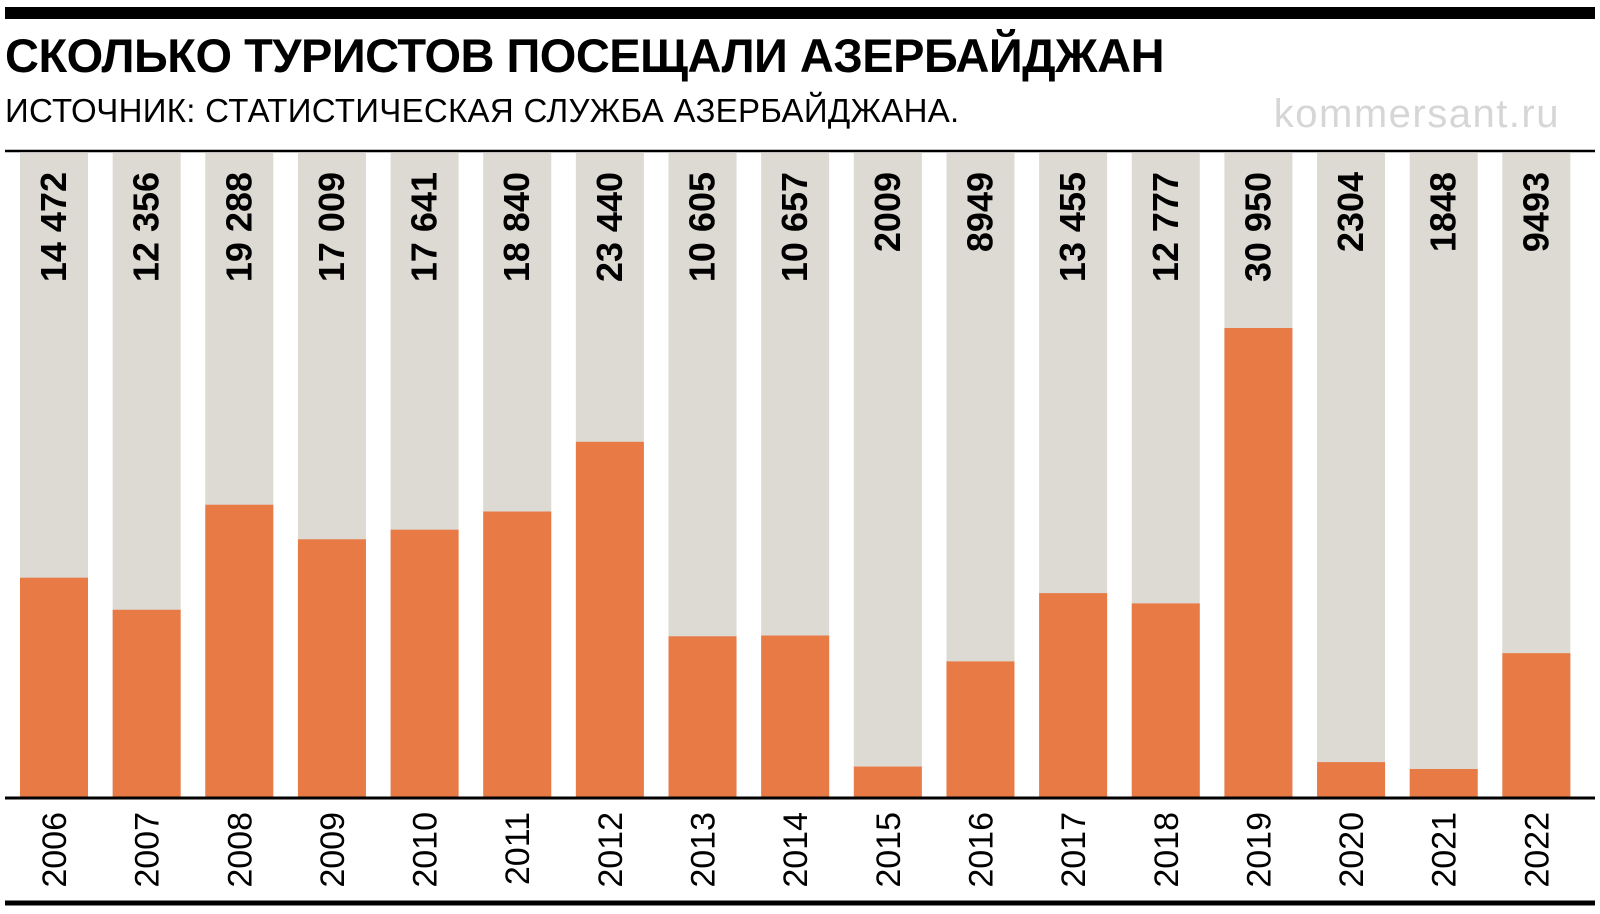 This screenshot has height=914, width=1600. I want to click on top-rule, so click(800, 13).